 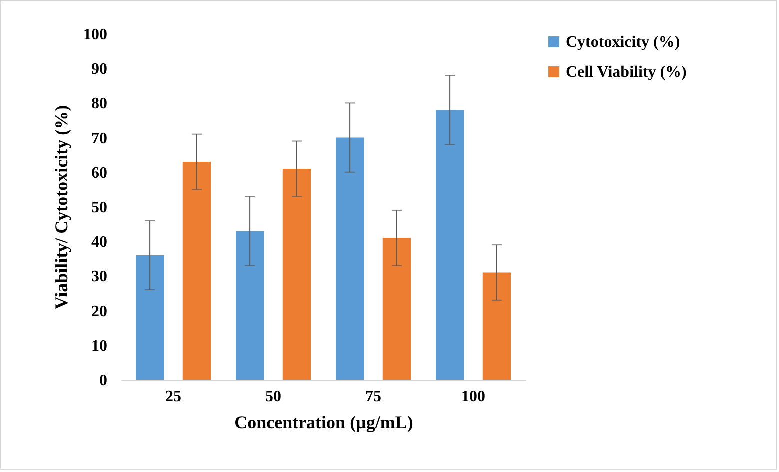 What do you see at coordinates (96, 35) in the screenshot?
I see `y-tick-label: 100` at bounding box center [96, 35].